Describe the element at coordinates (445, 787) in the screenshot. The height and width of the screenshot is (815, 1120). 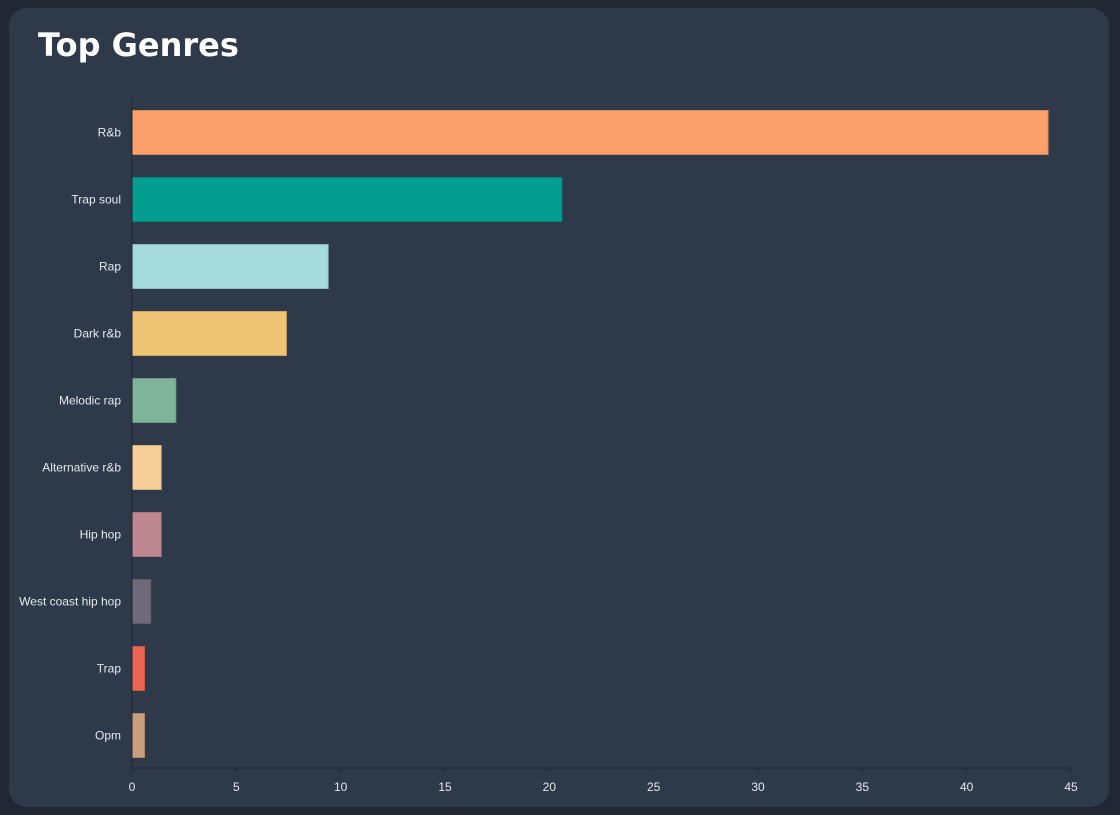
I see `x-tick-label: 15` at that location.